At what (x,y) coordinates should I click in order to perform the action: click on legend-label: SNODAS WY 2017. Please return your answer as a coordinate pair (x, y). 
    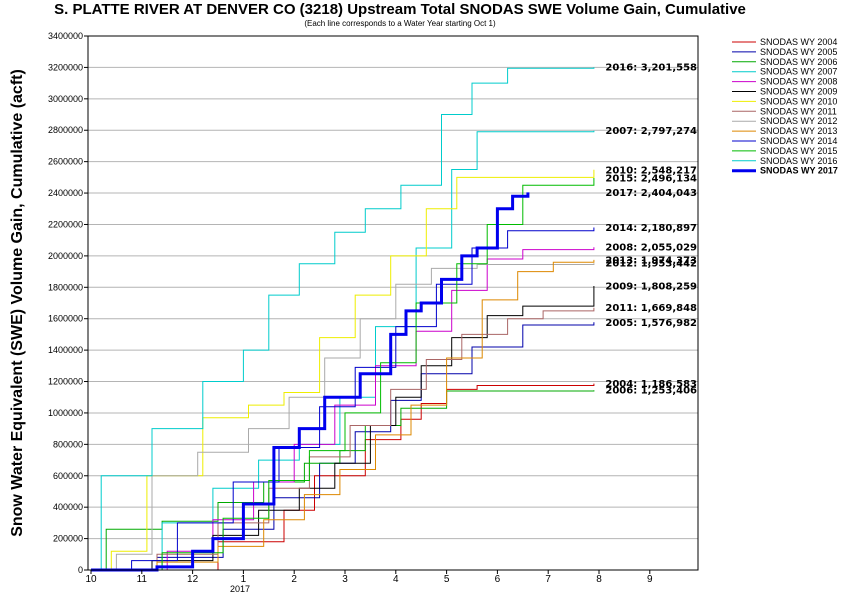
    Looking at the image, I should click on (799, 171).